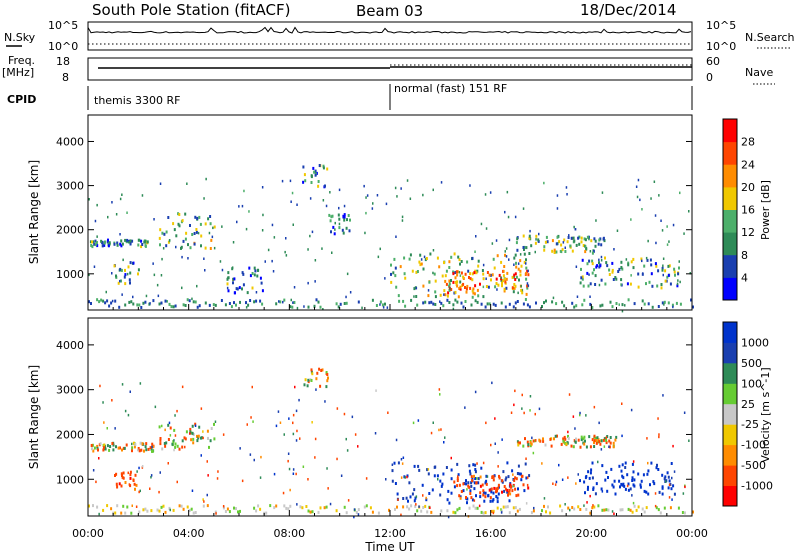 The image size is (800, 554). I want to click on x-tick-label: 12:00, so click(390, 533).